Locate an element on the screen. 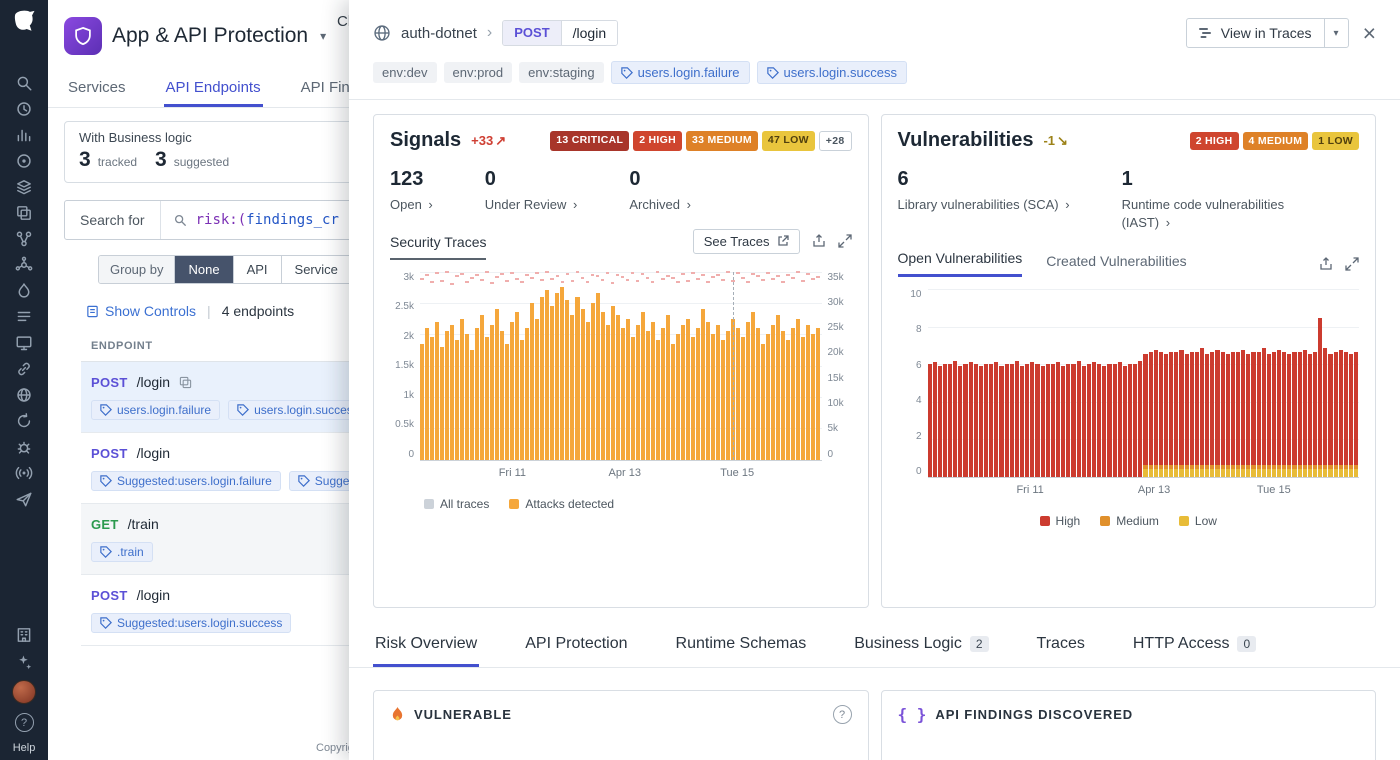  group-option-service: Service is located at coordinates (316, 270).